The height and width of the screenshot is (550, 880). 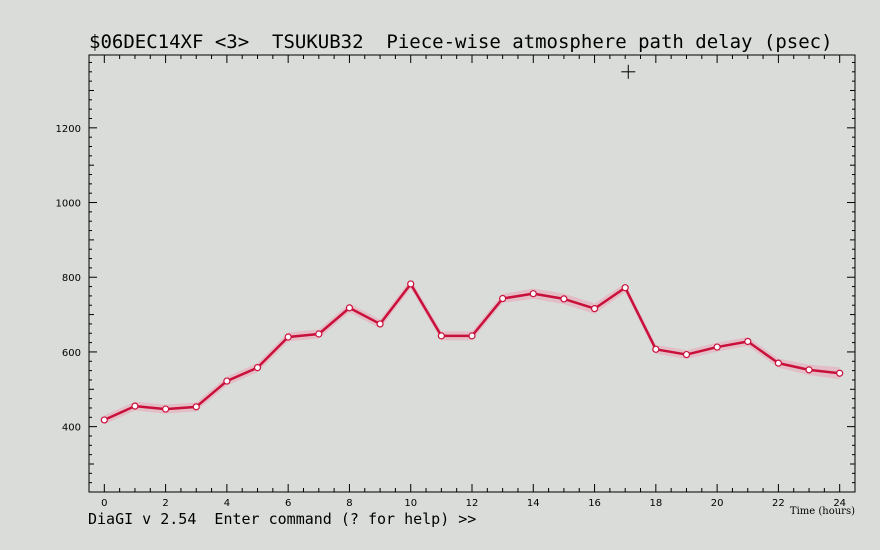 What do you see at coordinates (71, 353) in the screenshot?
I see `y-tick-label: 600` at bounding box center [71, 353].